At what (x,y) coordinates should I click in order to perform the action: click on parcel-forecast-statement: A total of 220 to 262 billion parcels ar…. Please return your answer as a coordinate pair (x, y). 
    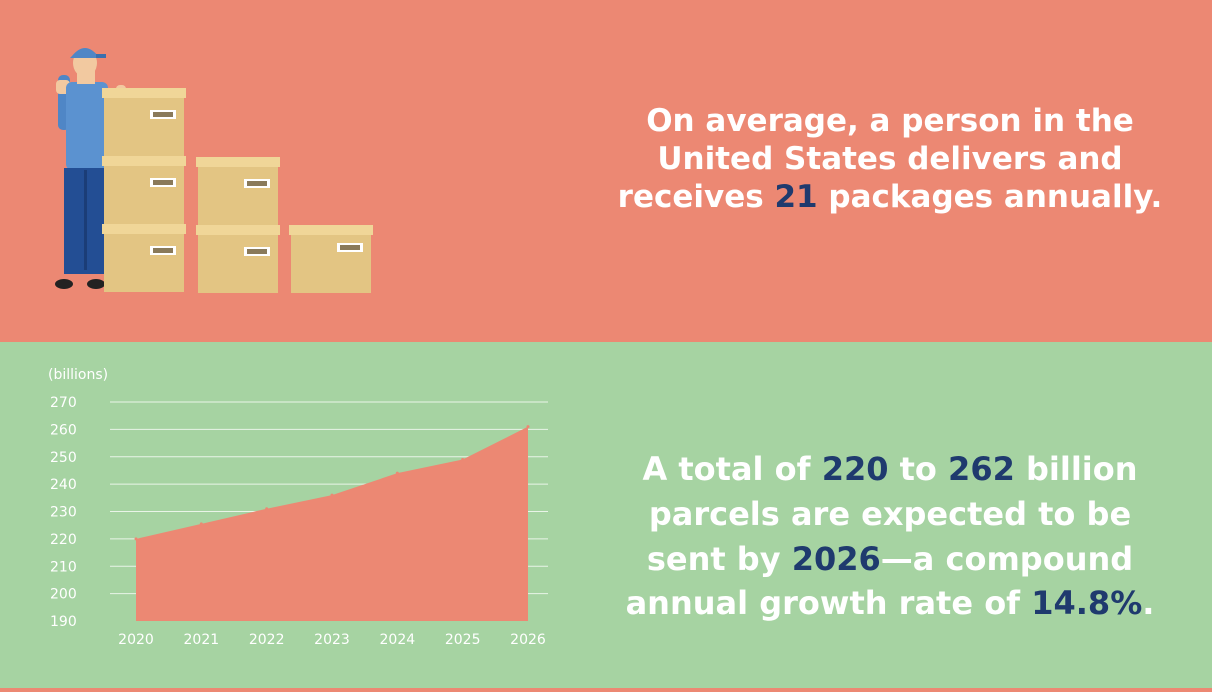
    Looking at the image, I should click on (890, 536).